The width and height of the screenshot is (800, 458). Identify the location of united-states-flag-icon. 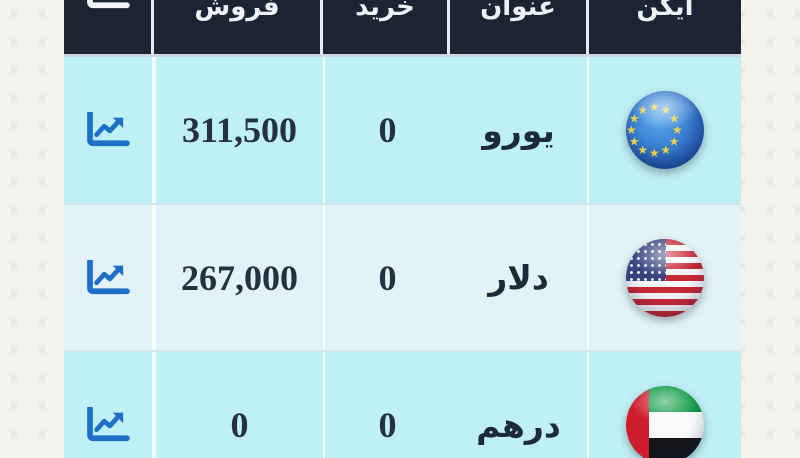
(665, 277).